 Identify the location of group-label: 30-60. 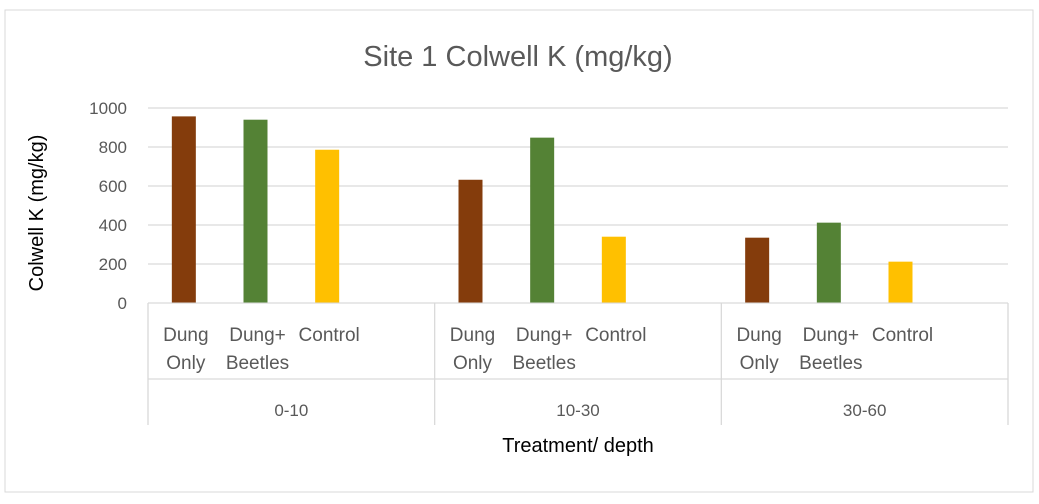
(864, 410).